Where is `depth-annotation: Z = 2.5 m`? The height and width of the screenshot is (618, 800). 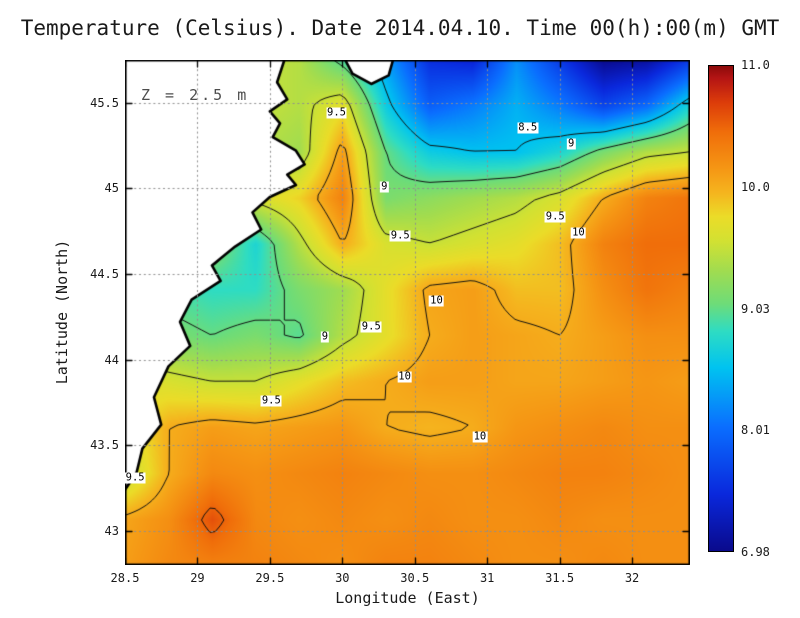
depth-annotation: Z = 2.5 m is located at coordinates (195, 95).